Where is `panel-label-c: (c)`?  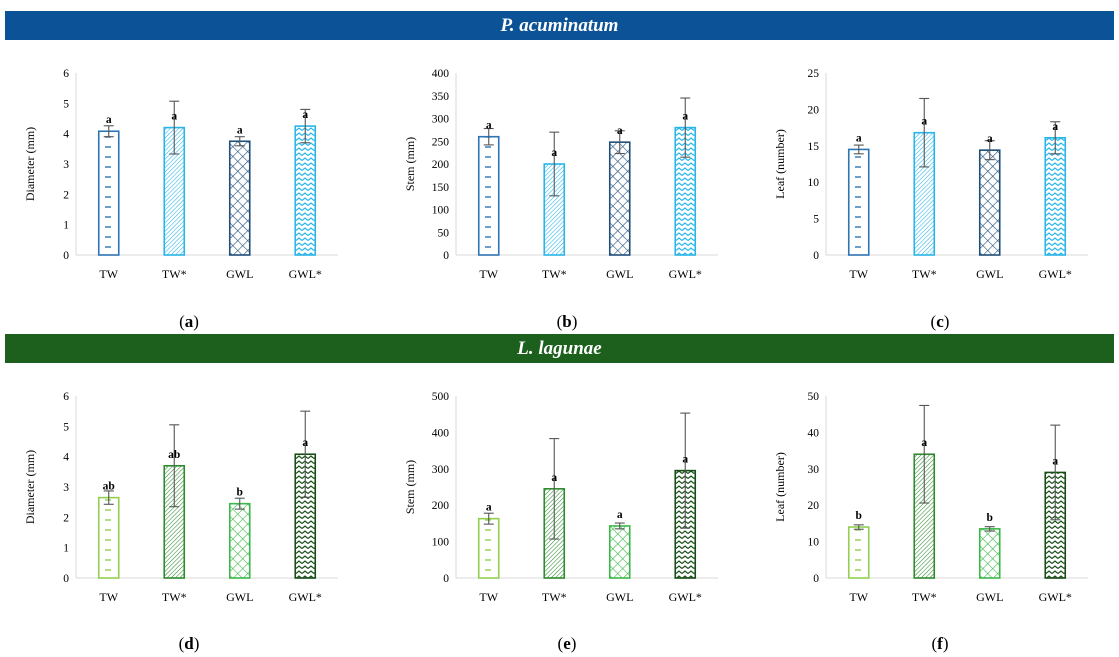
panel-label-c: (c) is located at coordinates (940, 321).